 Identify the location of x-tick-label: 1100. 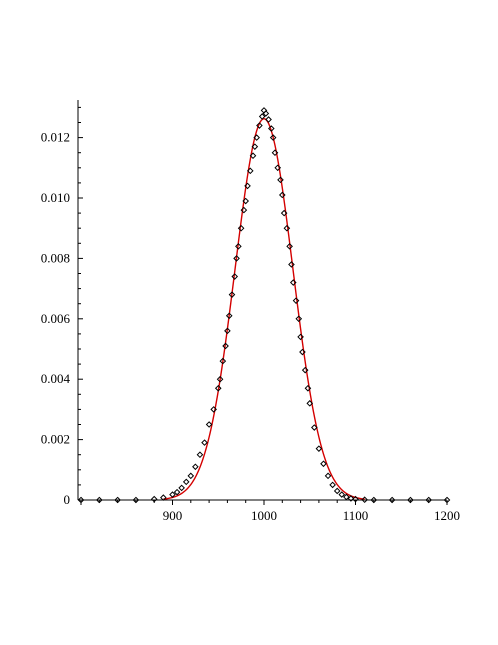
(356, 515).